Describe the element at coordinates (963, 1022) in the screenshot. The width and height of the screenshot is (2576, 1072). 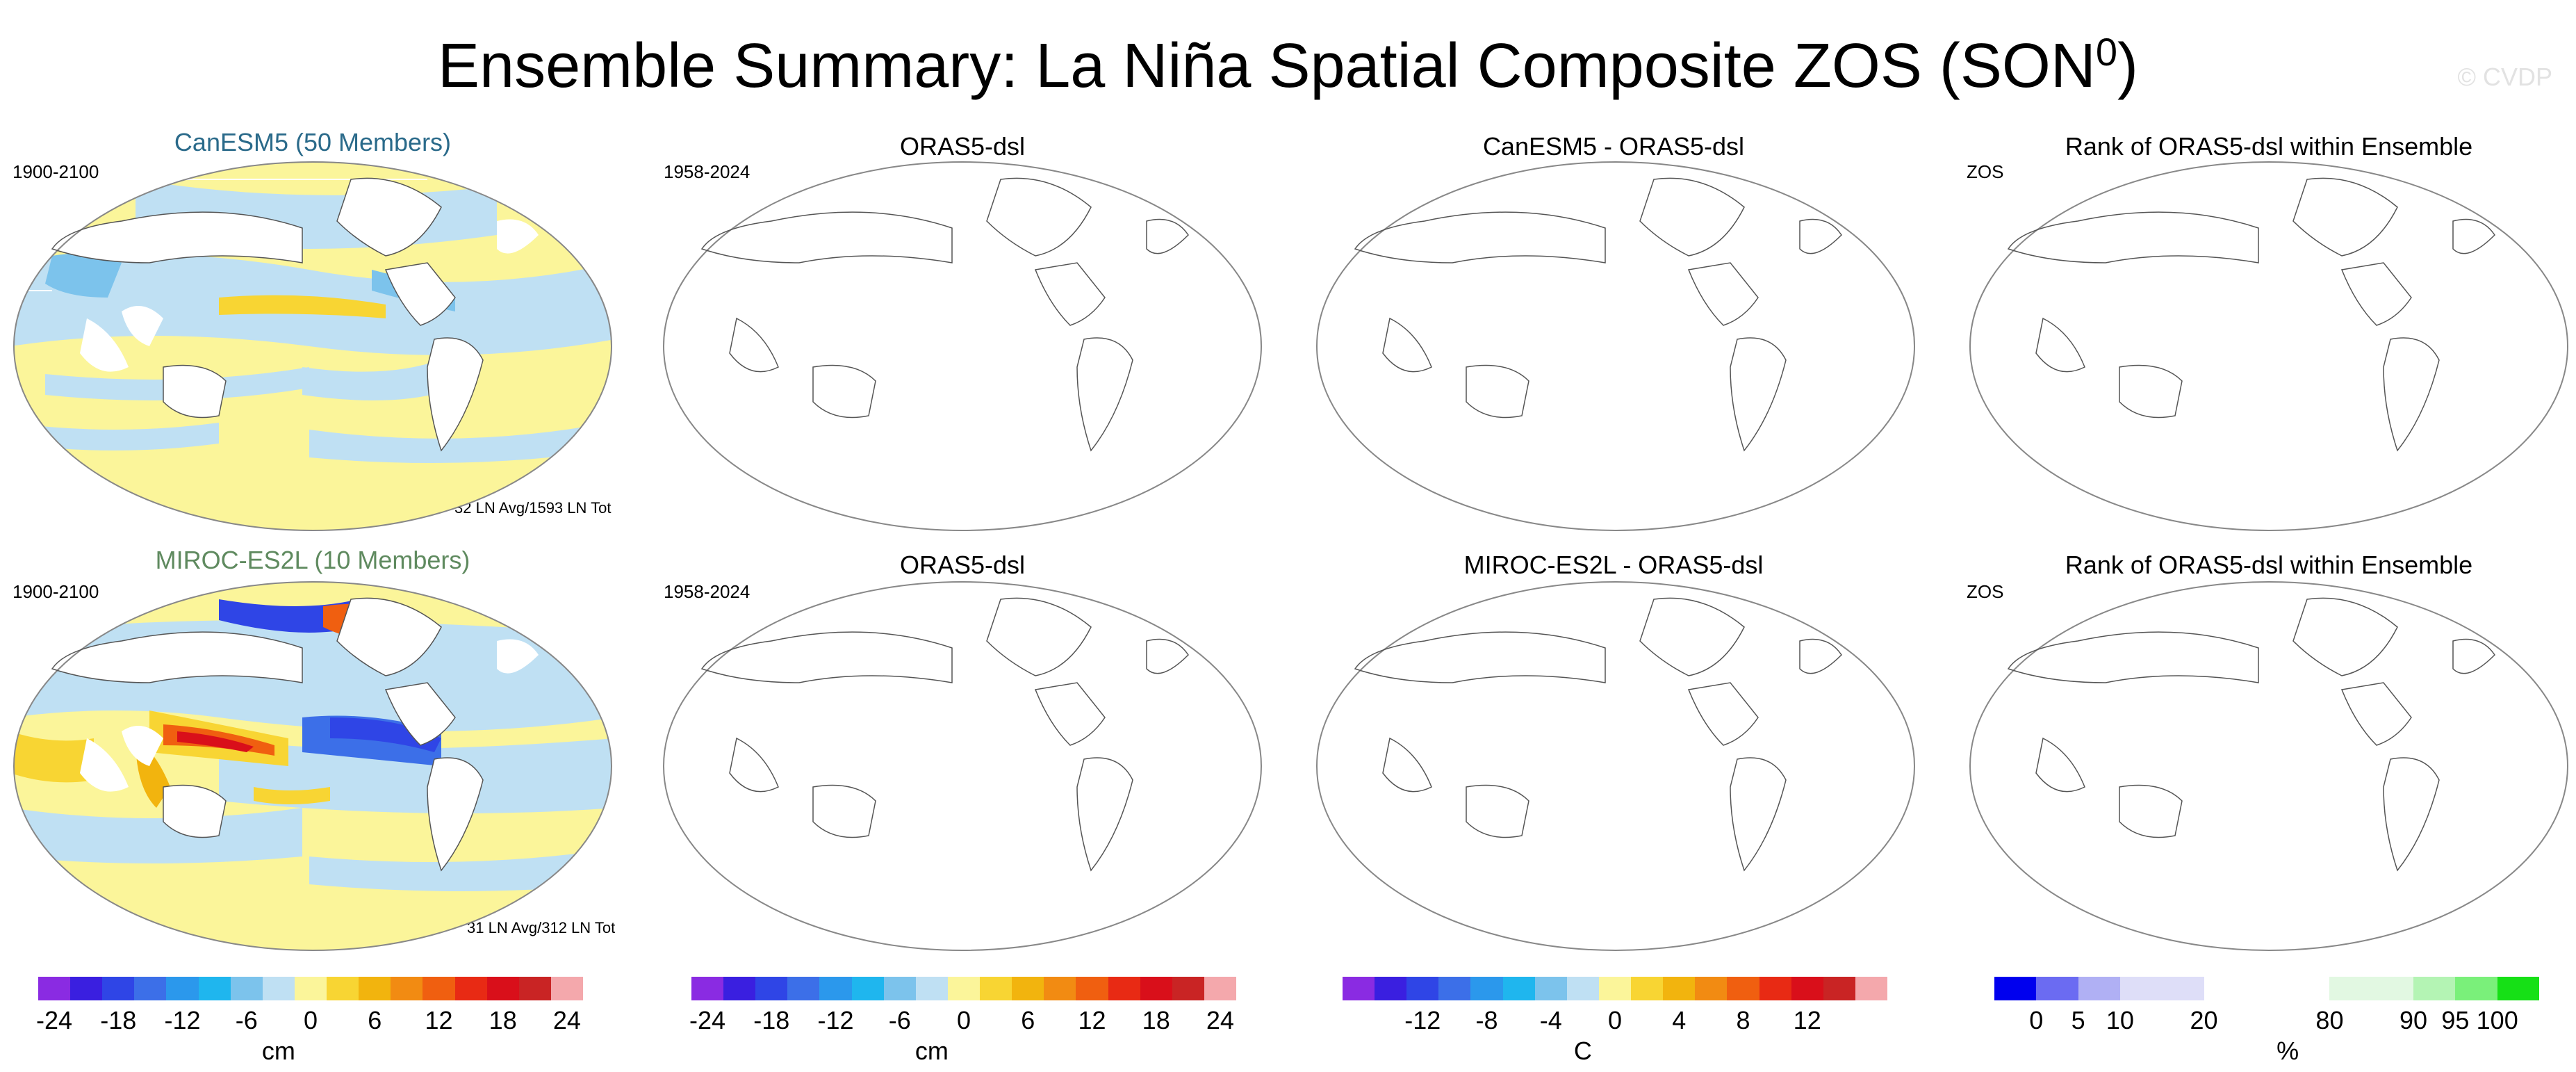
I see `colorbar-2: -24 -18 -12 -6 0 6 12 18 24 cm` at that location.